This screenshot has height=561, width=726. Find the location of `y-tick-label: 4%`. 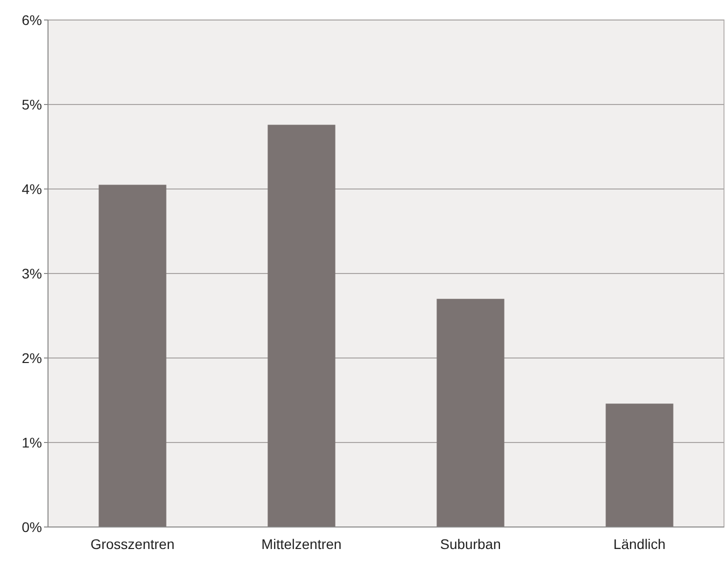

y-tick-label: 4% is located at coordinates (32, 188).